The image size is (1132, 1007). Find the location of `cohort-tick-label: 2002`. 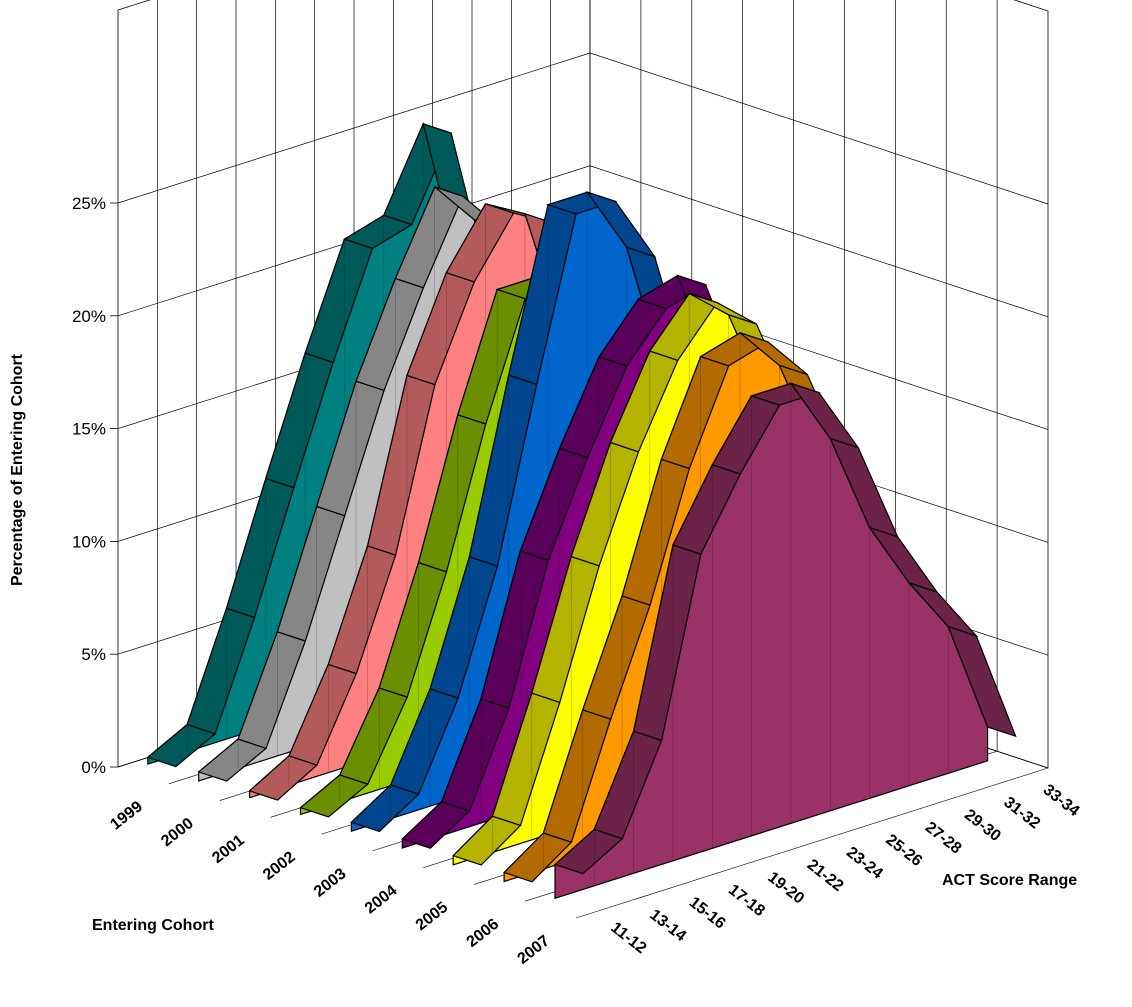

cohort-tick-label: 2002 is located at coordinates (279, 865).